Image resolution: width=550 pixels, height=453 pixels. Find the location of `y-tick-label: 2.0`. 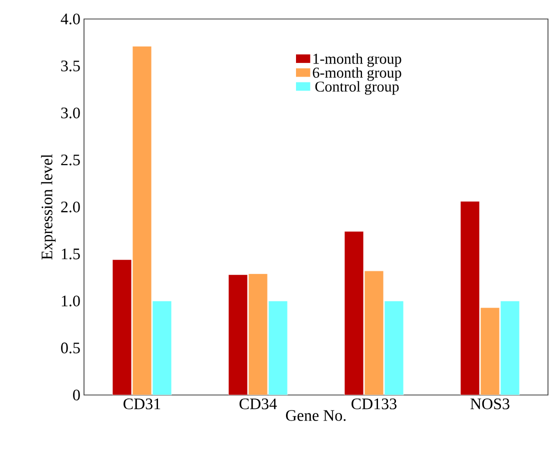

y-tick-label: 2.0 is located at coordinates (70, 207).